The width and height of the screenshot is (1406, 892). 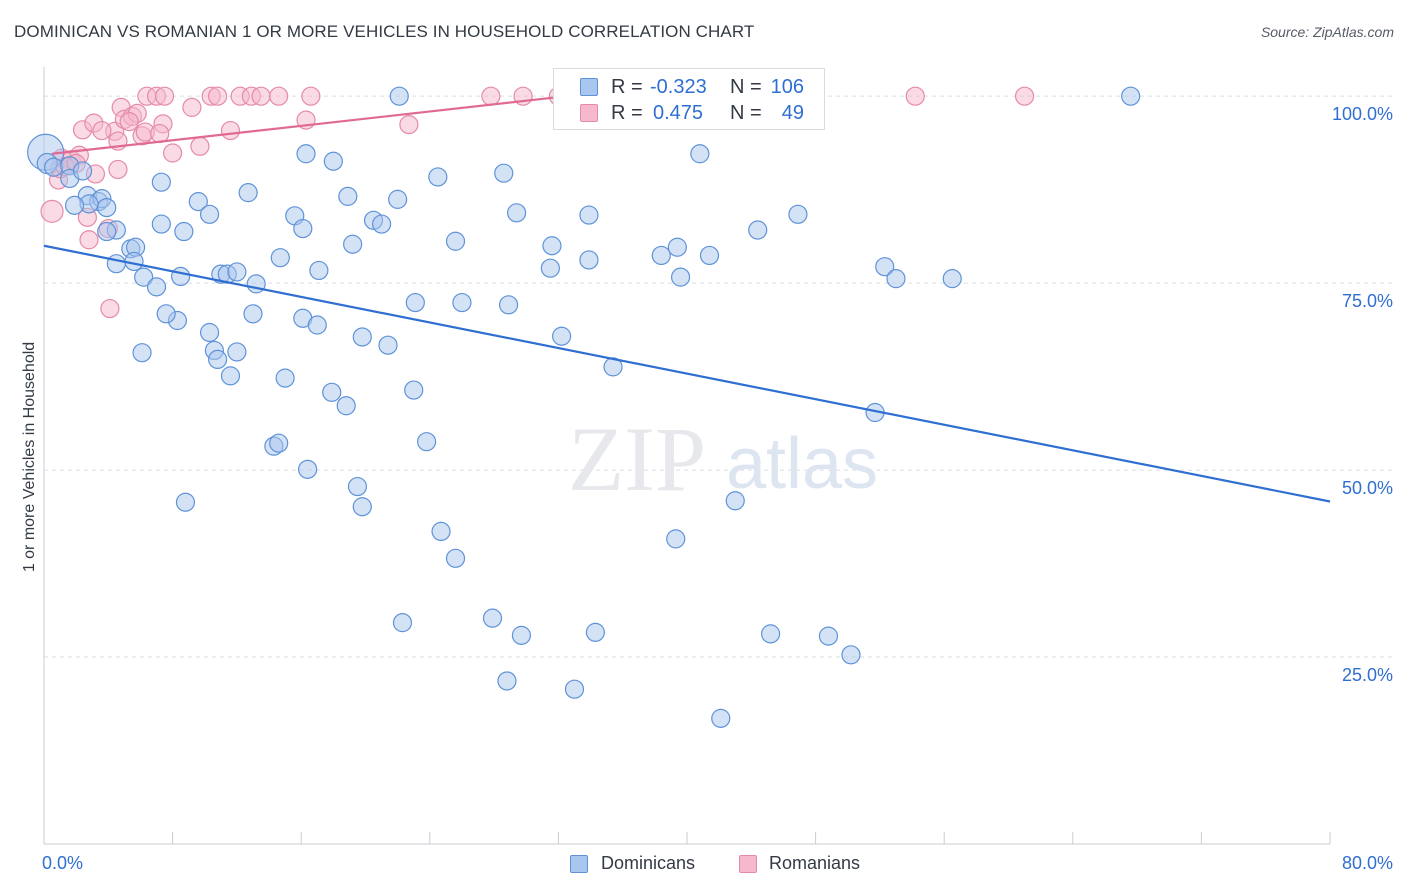 What do you see at coordinates (1362, 114) in the screenshot?
I see `y-tick-label: 100.0%` at bounding box center [1362, 114].